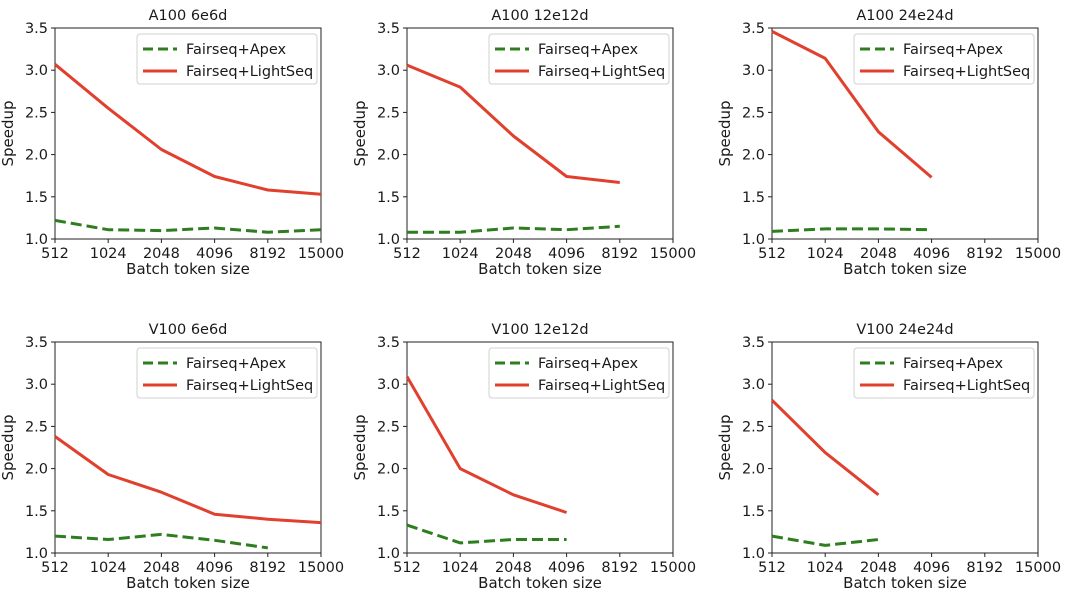  What do you see at coordinates (388, 113) in the screenshot?
I see `chart-1-y-tick-label: 2.5` at bounding box center [388, 113].